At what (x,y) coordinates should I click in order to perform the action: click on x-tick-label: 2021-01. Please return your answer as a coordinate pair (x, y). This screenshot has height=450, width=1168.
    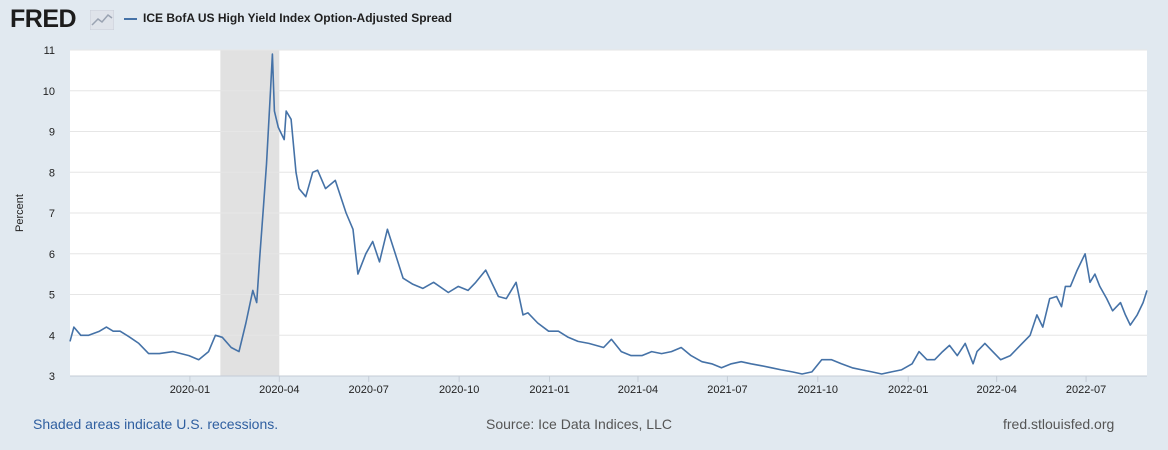
    Looking at the image, I should click on (549, 390).